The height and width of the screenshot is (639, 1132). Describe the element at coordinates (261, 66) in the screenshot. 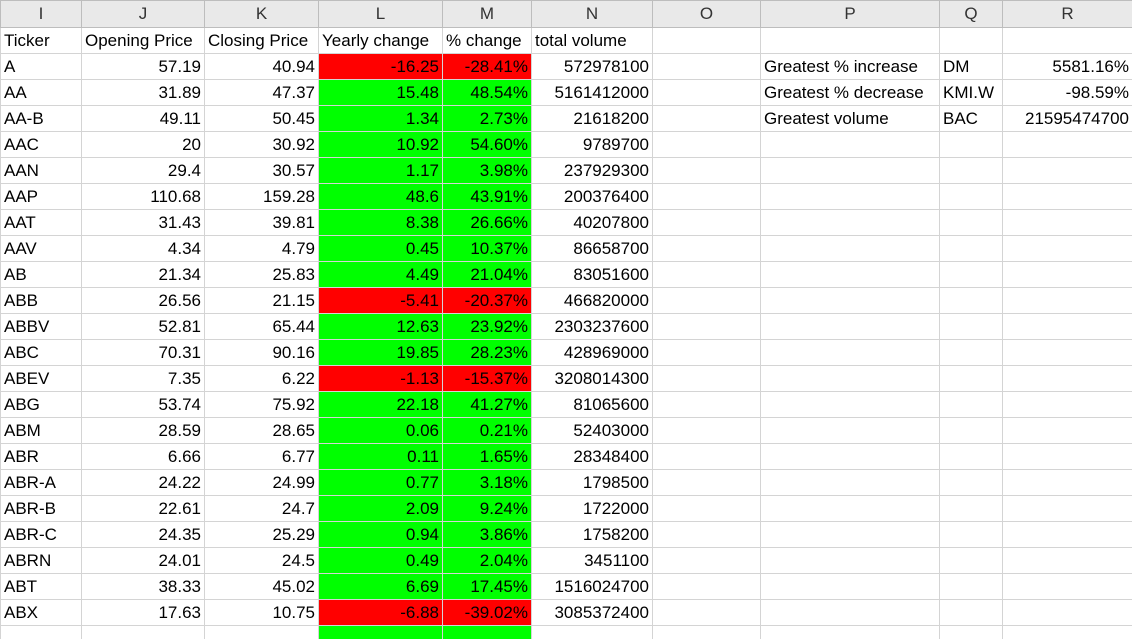

I see `closing-price-cell: 40.94` at that location.